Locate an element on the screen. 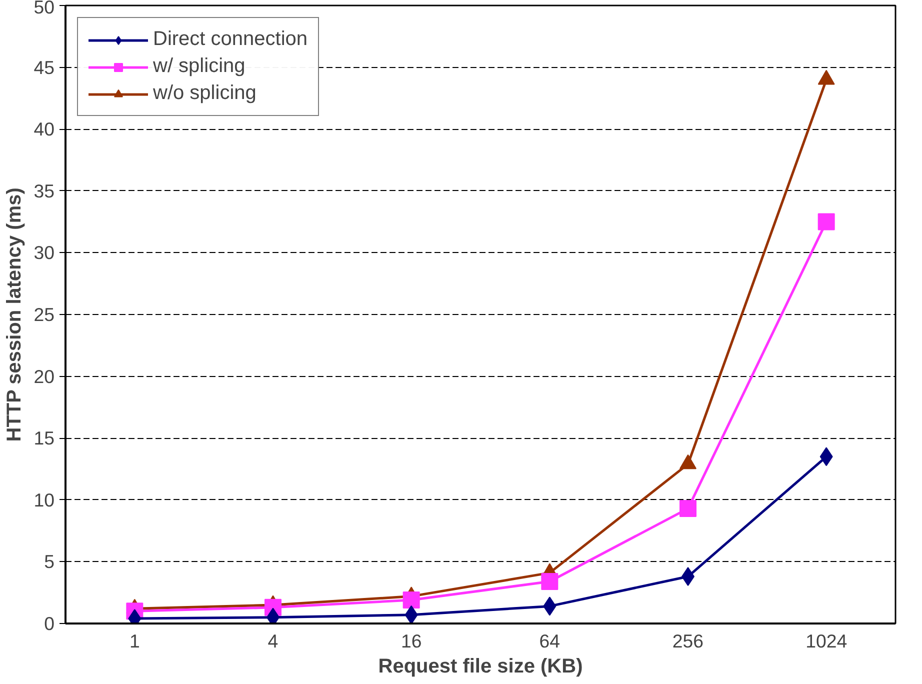 This screenshot has height=684, width=922. y-axis-title: HTTP session latency (ms) is located at coordinates (15, 315).